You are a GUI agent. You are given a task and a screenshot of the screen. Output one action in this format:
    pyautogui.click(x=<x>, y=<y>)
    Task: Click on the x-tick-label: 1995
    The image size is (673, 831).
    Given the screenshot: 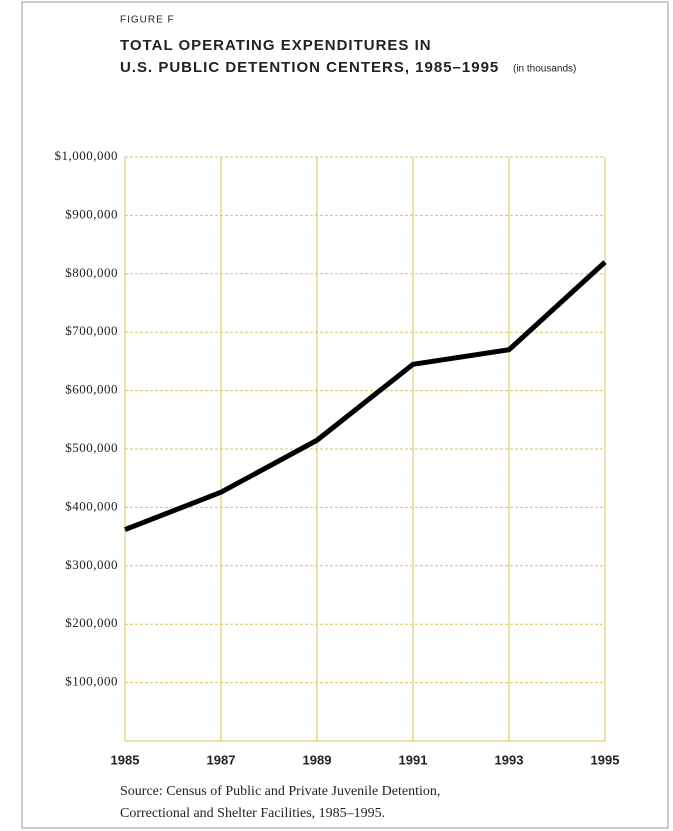 What is the action you would take?
    pyautogui.click(x=605, y=759)
    